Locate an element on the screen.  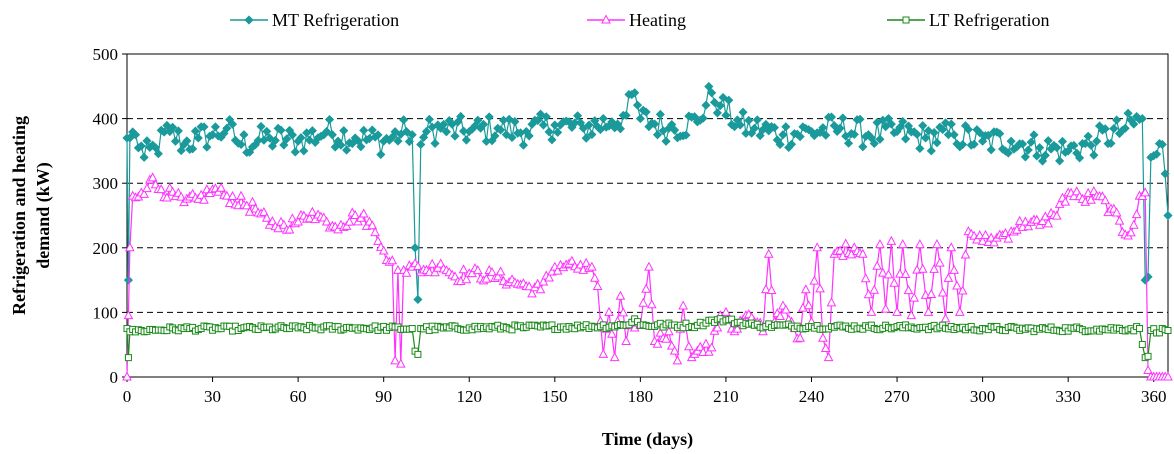
x-tick-label: 30 is located at coordinates (212, 396).